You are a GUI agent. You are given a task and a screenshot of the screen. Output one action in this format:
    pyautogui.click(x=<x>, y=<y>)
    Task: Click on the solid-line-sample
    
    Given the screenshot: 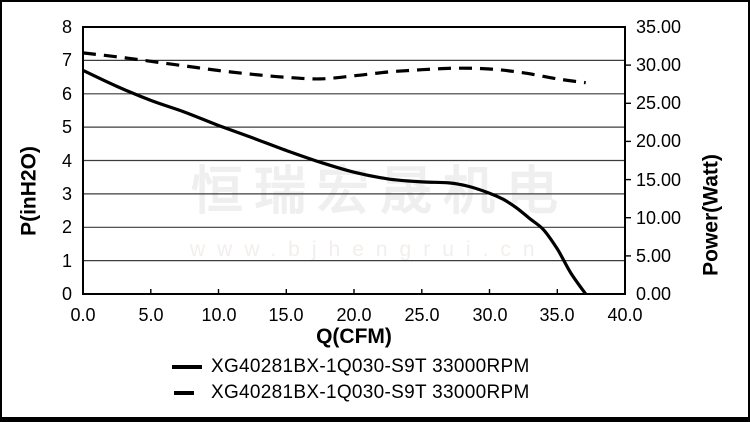 What is the action you would take?
    pyautogui.click(x=187, y=367)
    